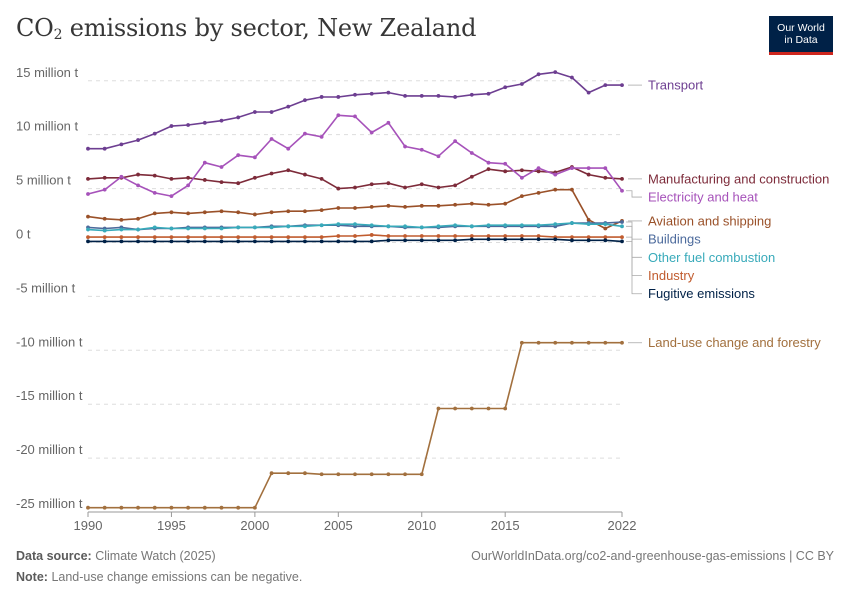  Describe the element at coordinates (674, 239) in the screenshot. I see `series-label-4: Buildings` at that location.